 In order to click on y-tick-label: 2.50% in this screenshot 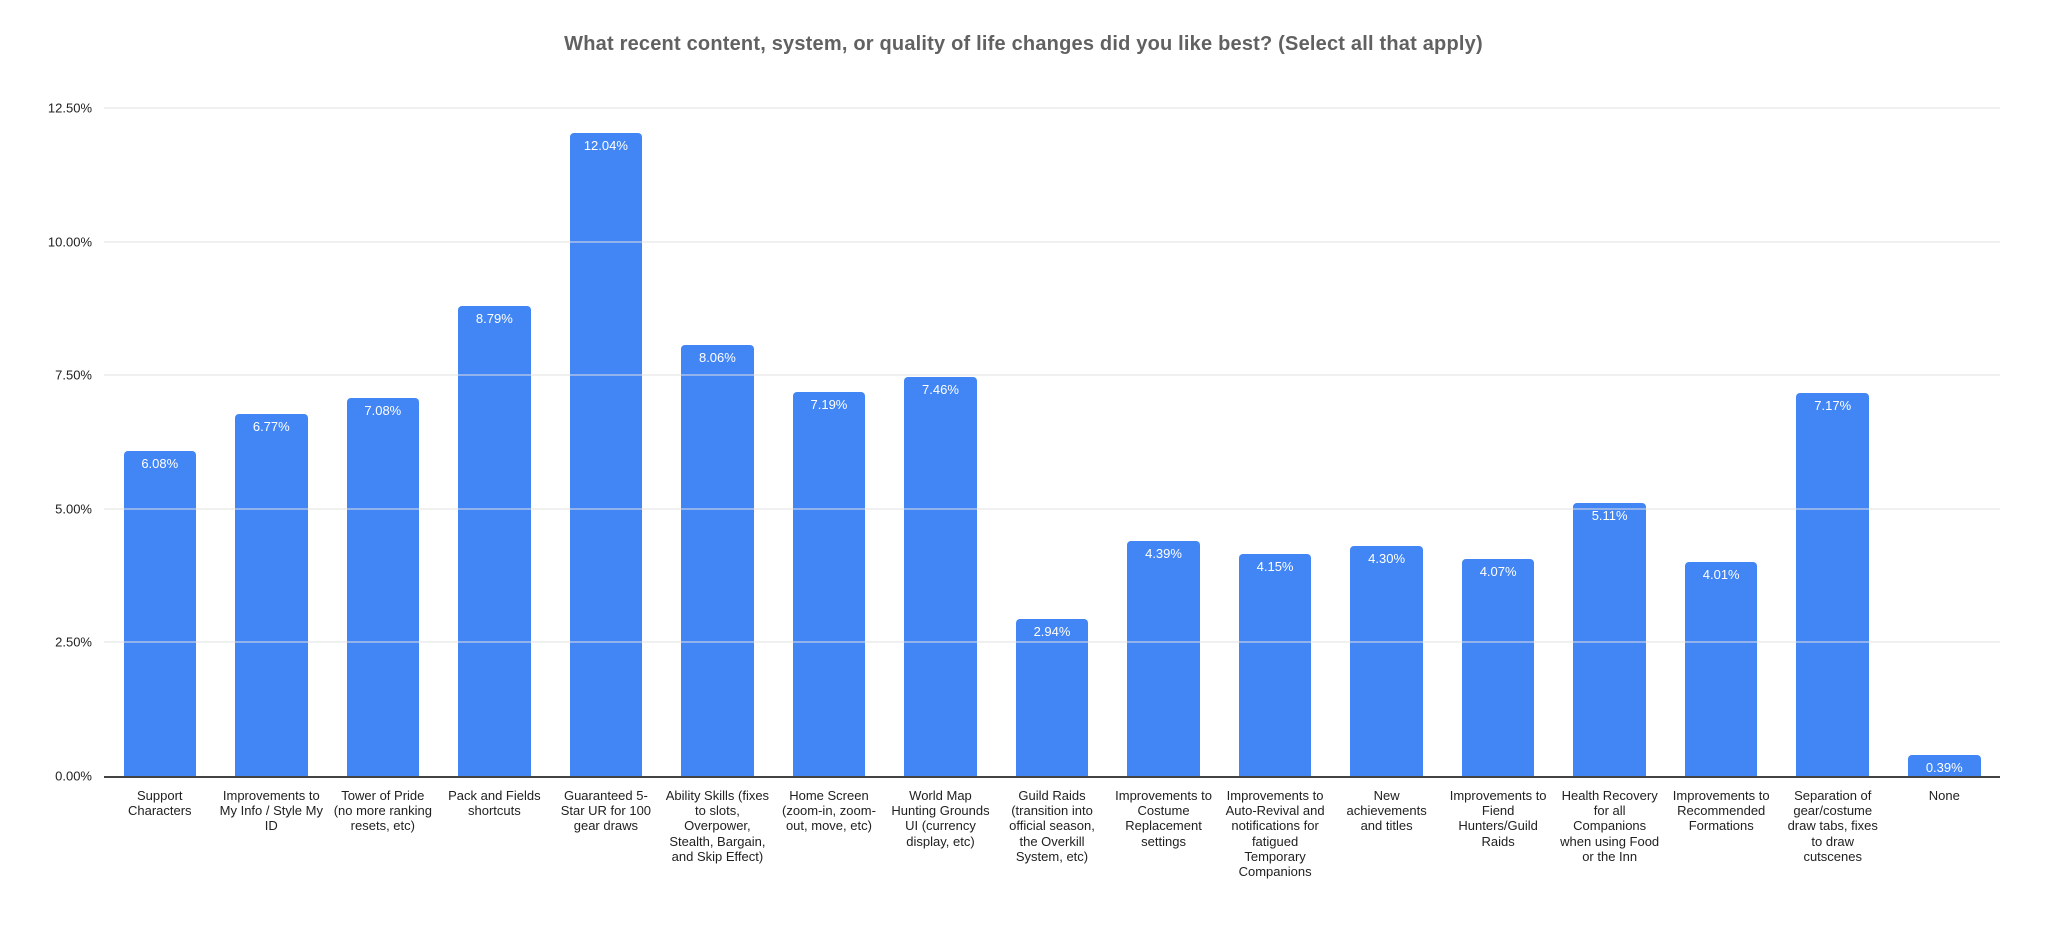, I will do `click(73, 642)`.